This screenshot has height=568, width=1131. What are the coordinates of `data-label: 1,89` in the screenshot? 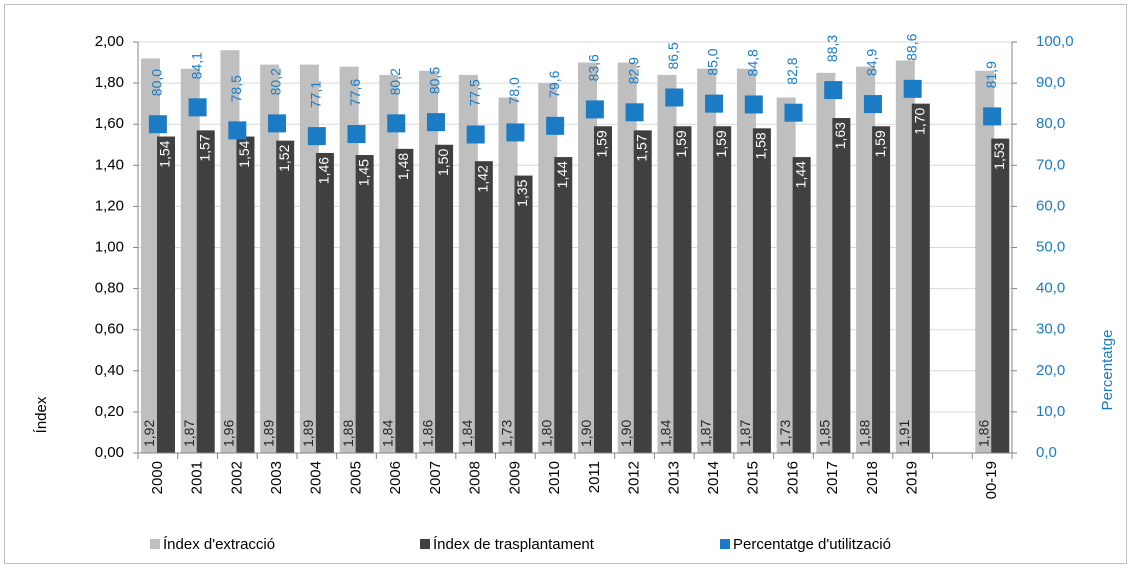 It's located at (268, 433).